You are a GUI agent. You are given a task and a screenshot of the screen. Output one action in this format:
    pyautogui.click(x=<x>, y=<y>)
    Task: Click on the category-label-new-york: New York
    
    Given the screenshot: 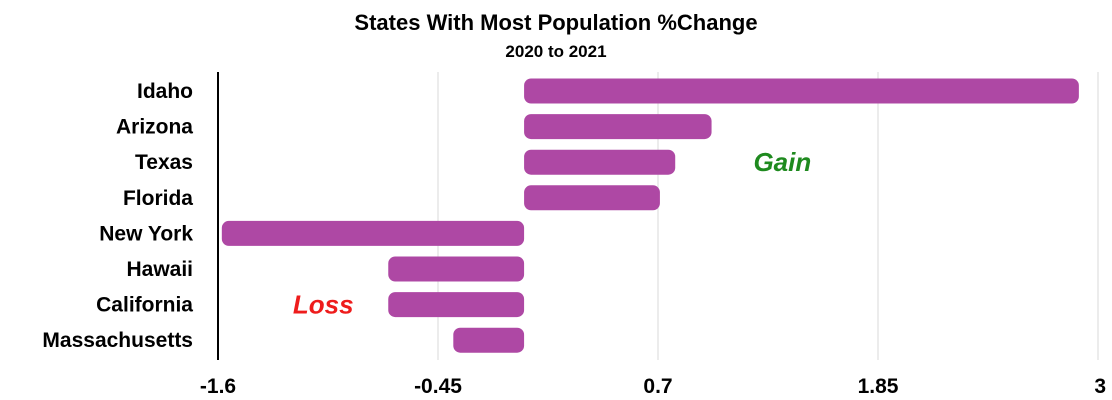 What is the action you would take?
    pyautogui.click(x=146, y=233)
    